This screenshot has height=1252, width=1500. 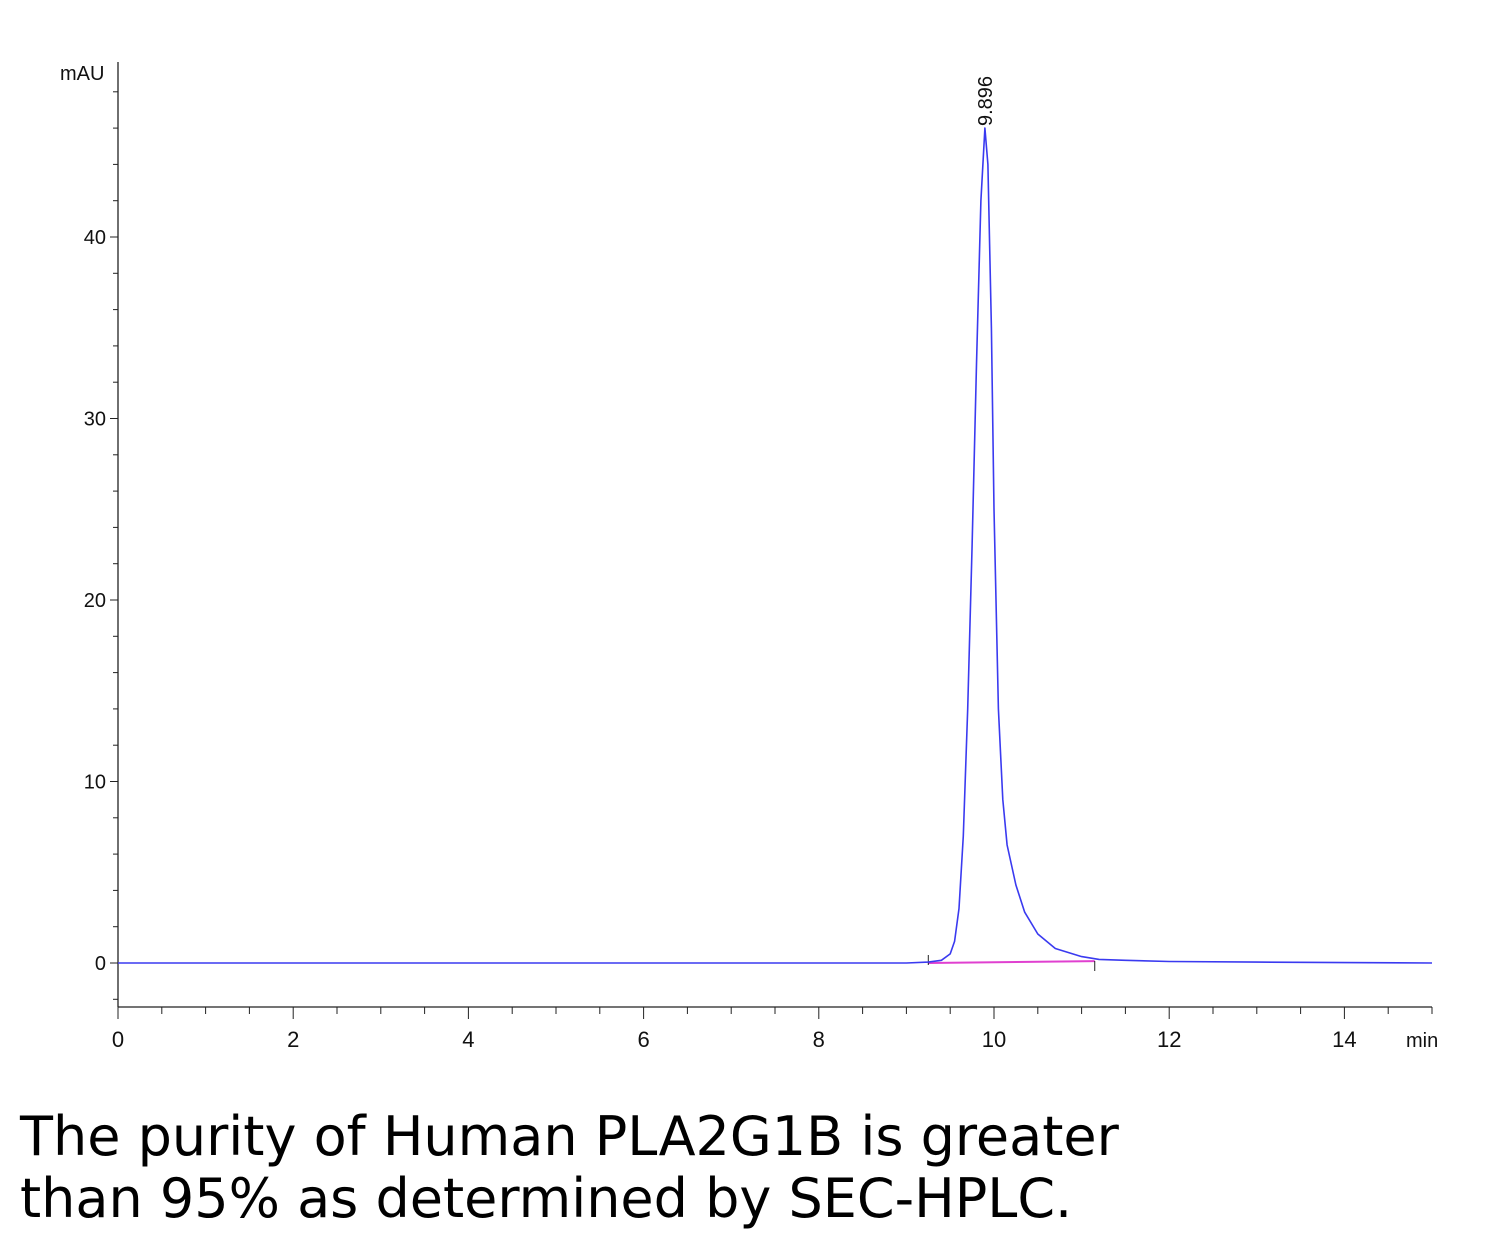 What do you see at coordinates (100, 964) in the screenshot?
I see `y-tick-label: 0` at bounding box center [100, 964].